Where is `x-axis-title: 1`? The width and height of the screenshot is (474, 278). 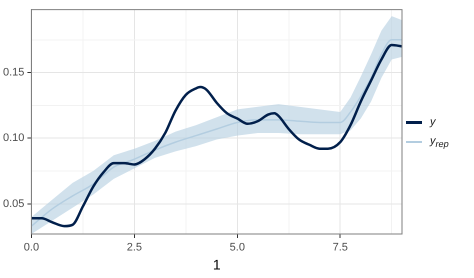 x-axis-title: 1 is located at coordinates (216, 264).